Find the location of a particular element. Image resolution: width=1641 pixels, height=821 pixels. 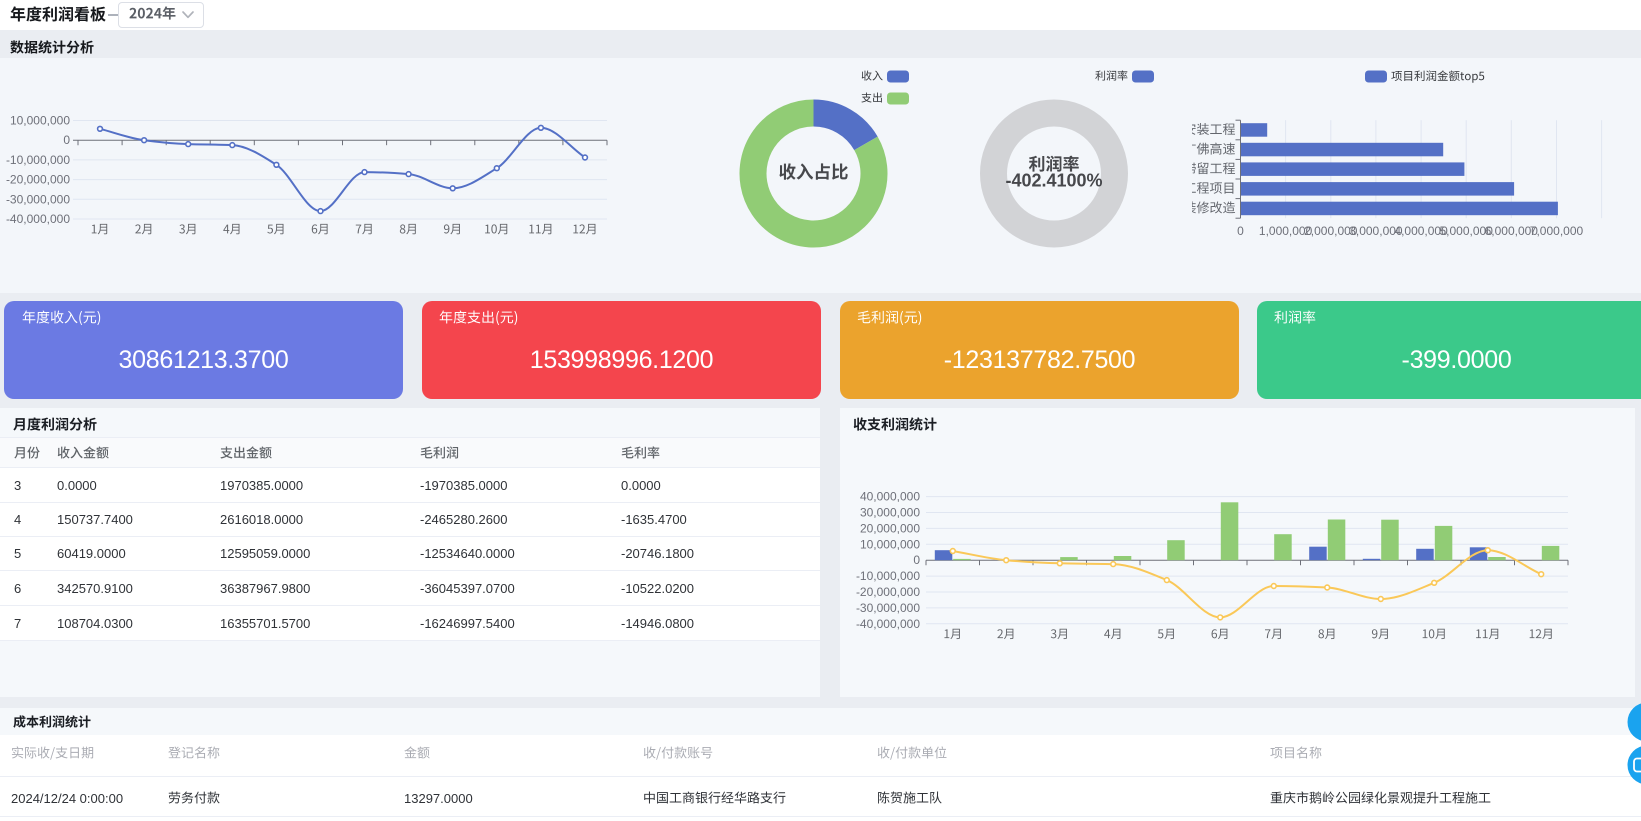

svg-text: 3,000,000 is located at coordinates (1376, 231).